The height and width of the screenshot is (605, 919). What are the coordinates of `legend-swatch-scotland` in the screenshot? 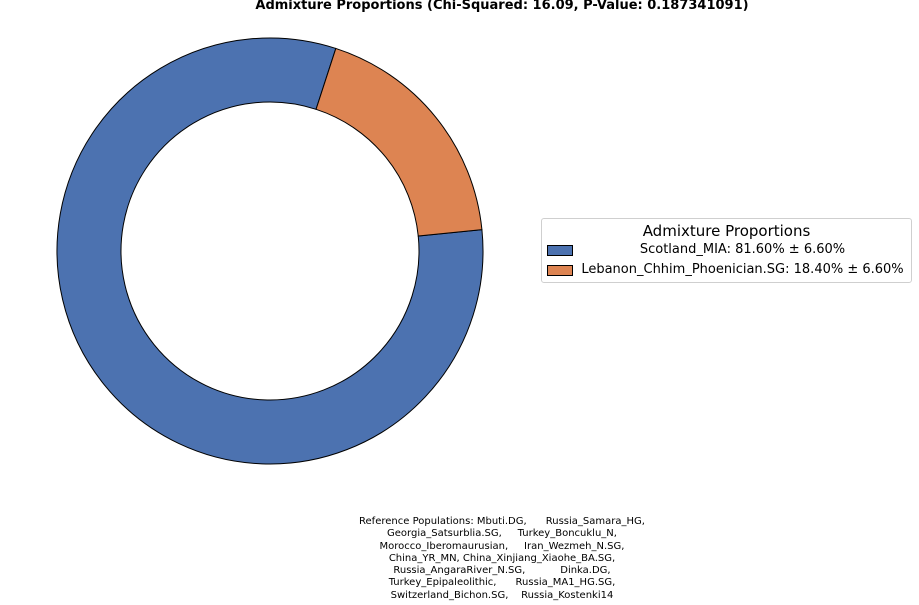 It's located at (560, 250).